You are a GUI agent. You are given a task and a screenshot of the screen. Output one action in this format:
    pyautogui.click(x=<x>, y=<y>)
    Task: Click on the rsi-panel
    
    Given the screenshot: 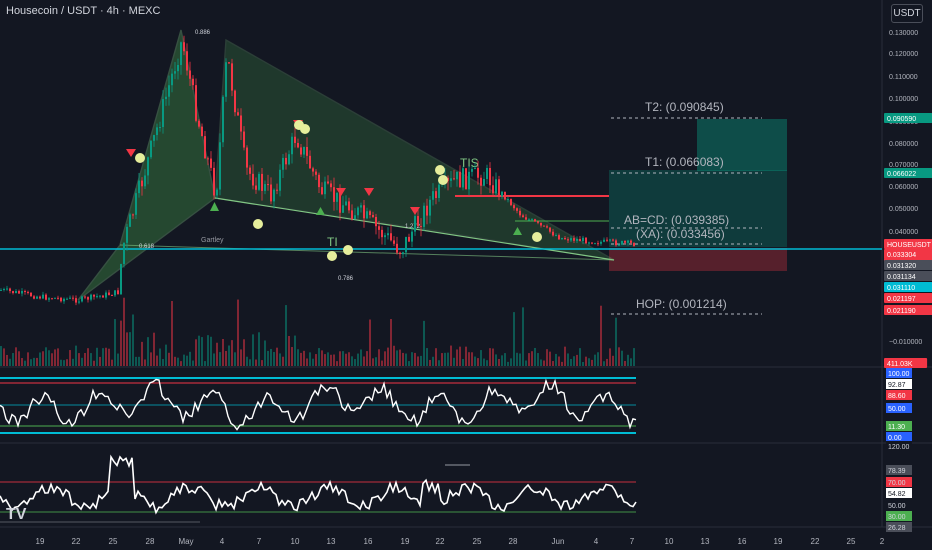 What is the action you would take?
    pyautogui.click(x=318, y=405)
    